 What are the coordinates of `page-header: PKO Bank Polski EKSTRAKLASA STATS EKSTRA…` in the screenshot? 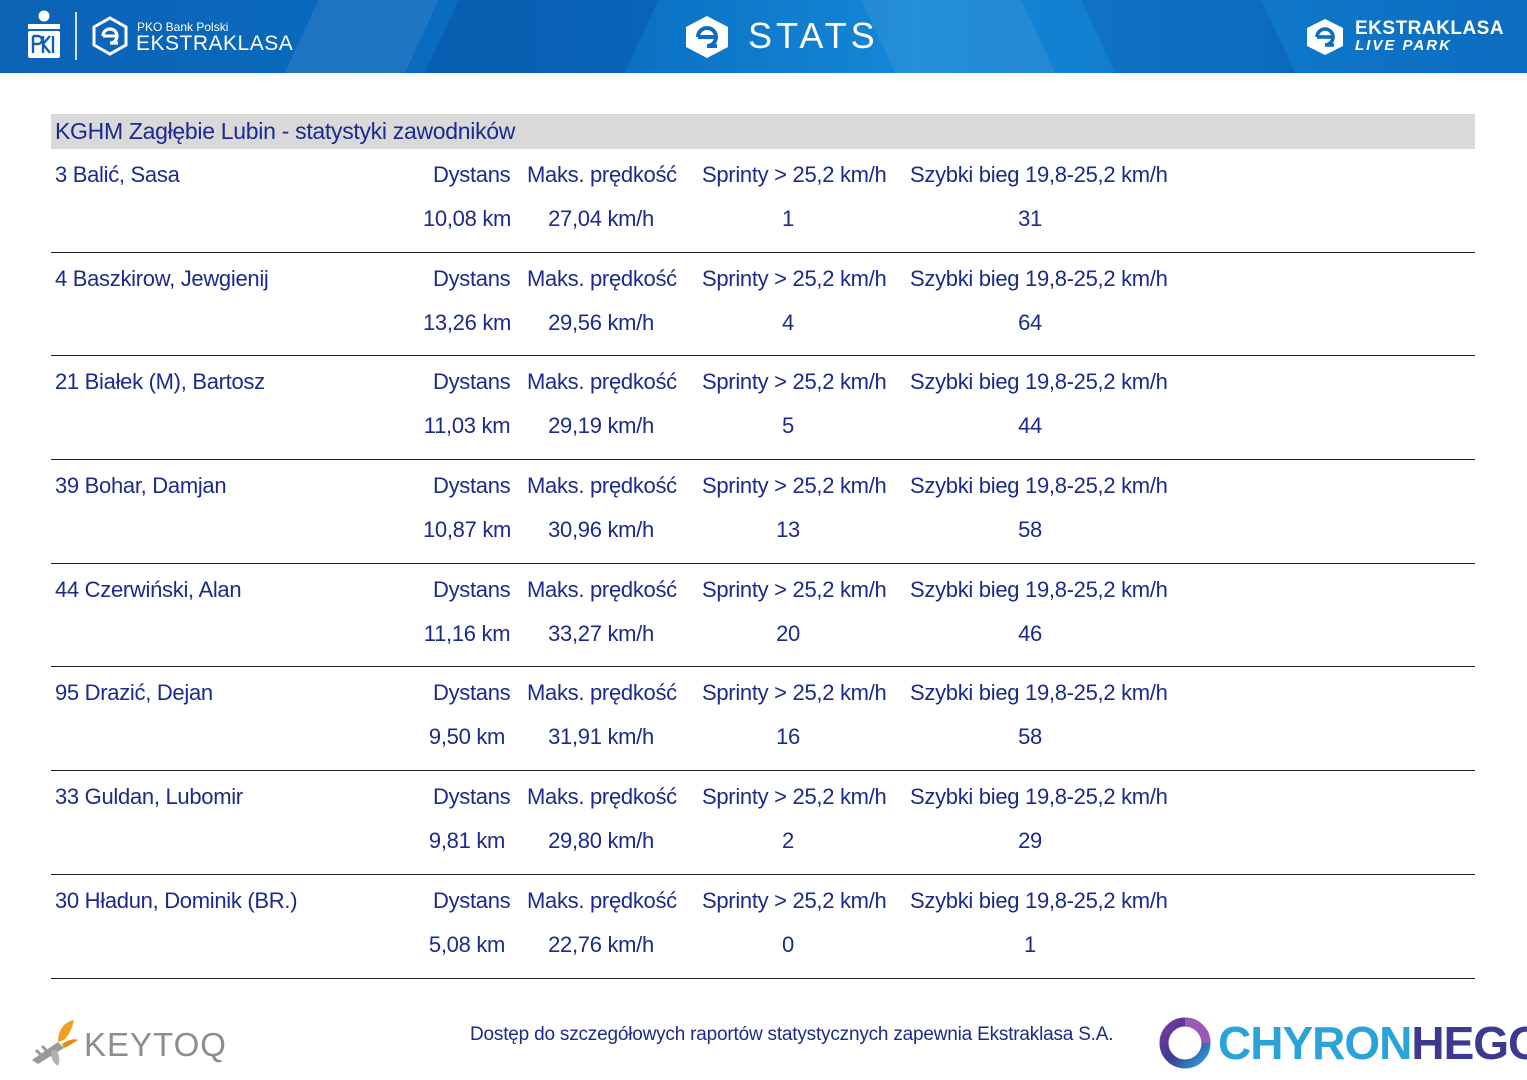 It's located at (763, 36).